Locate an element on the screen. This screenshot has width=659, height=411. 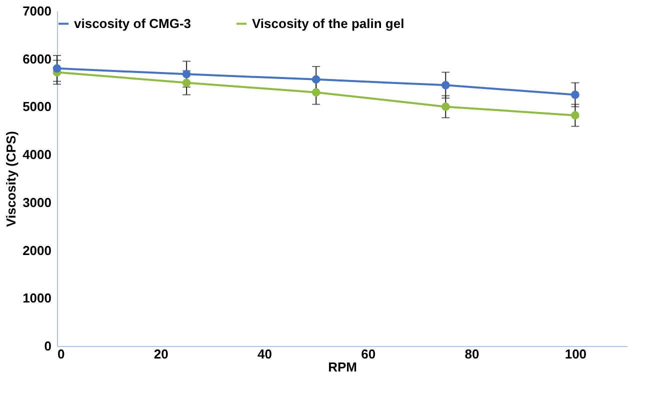
y-tick-label: 7000 is located at coordinates (37, 11).